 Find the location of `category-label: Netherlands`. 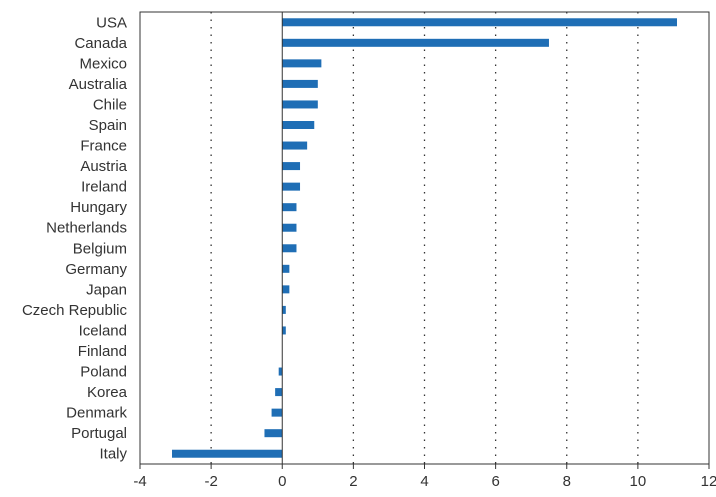

category-label: Netherlands is located at coordinates (86, 228).